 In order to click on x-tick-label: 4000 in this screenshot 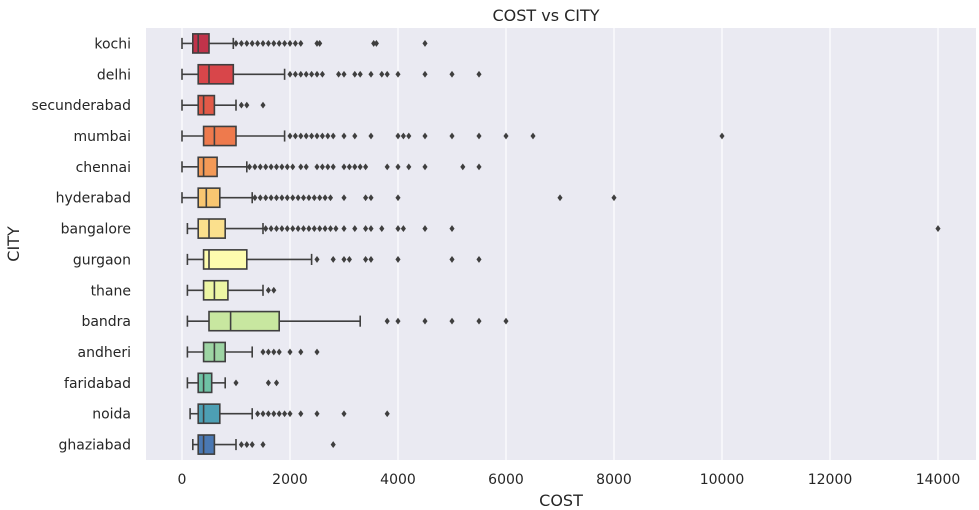, I will do `click(398, 480)`.